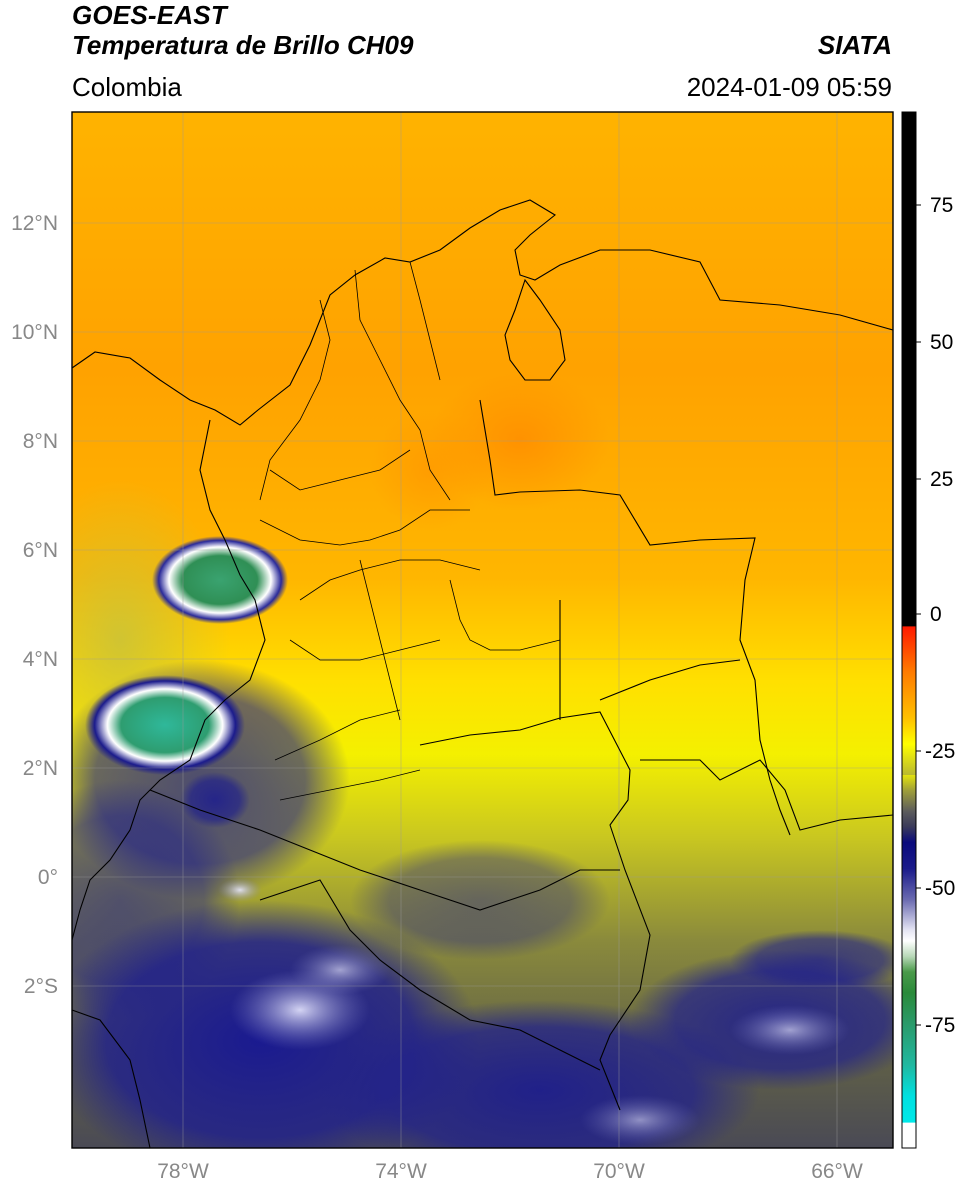 This screenshot has width=966, height=1190. What do you see at coordinates (619, 1171) in the screenshot?
I see `lon-label: 70°W` at bounding box center [619, 1171].